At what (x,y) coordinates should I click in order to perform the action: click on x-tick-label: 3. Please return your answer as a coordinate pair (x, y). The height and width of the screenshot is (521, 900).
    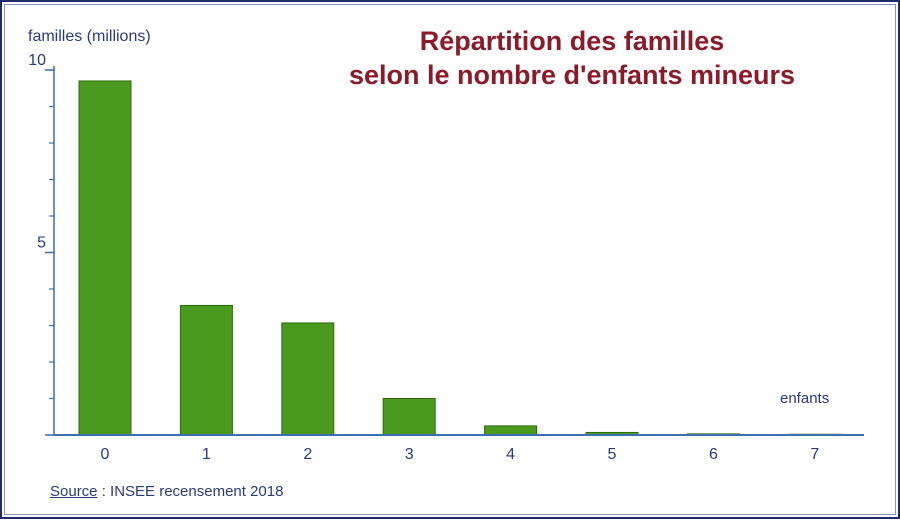
    Looking at the image, I should click on (409, 454).